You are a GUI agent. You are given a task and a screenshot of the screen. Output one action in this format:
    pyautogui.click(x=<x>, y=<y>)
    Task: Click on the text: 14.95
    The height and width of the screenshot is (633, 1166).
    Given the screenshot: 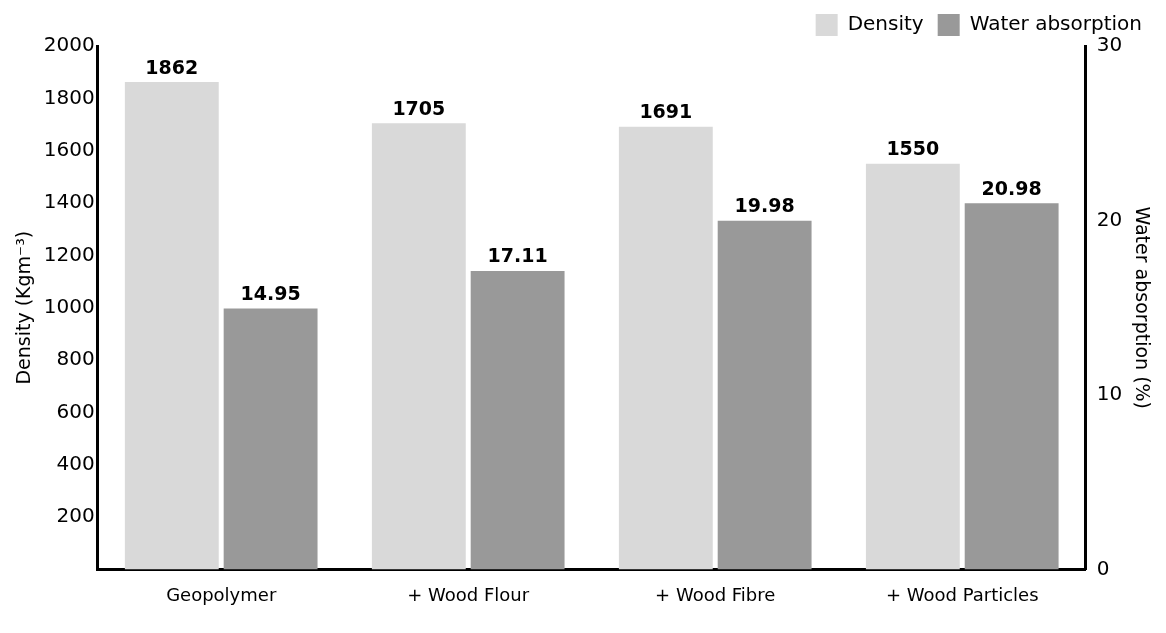 What is the action you would take?
    pyautogui.click(x=270, y=293)
    